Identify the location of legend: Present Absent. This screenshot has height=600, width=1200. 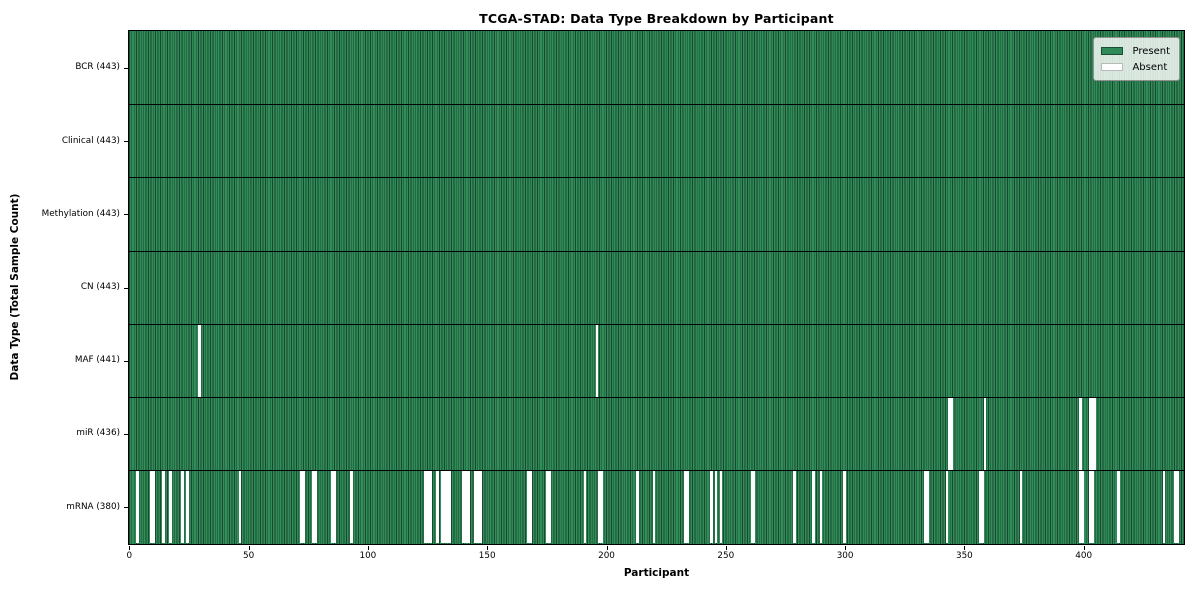
(1136, 59).